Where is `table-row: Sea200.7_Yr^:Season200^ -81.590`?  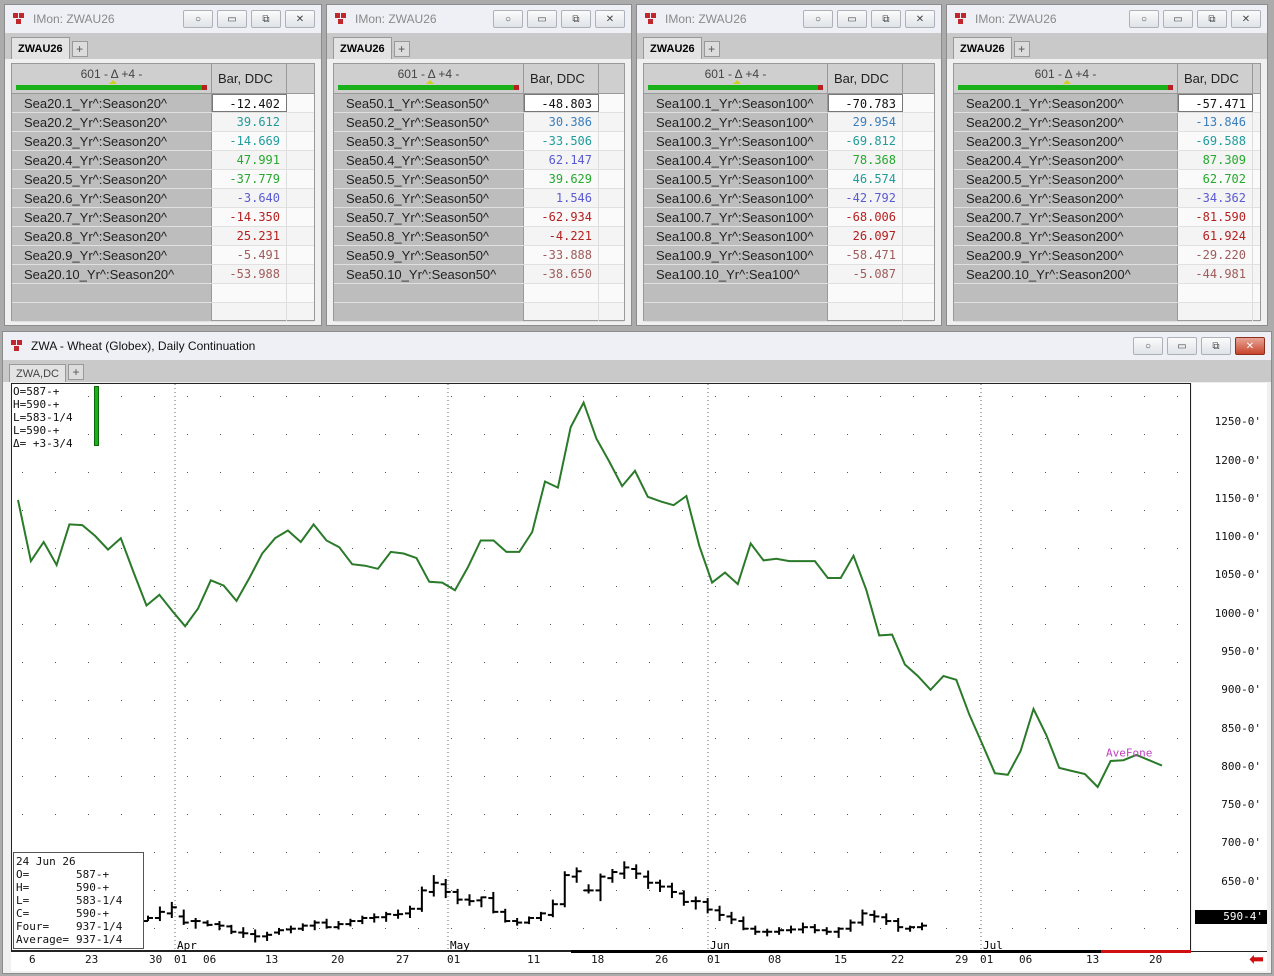
table-row: Sea200.7_Yr^:Season200^ -81.590 is located at coordinates (1107, 217).